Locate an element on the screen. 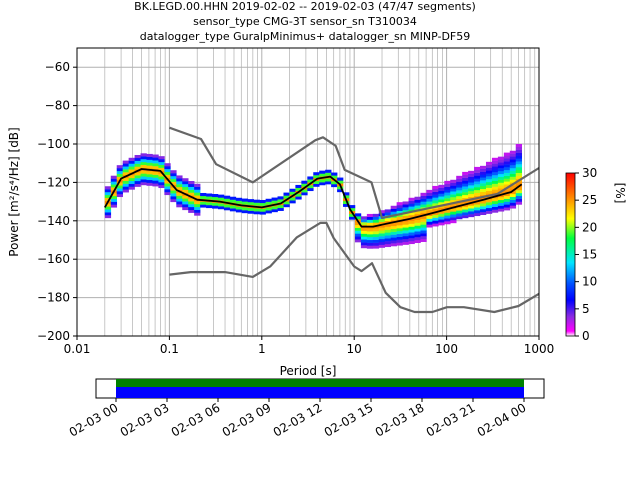  y-tick-label: −200 is located at coordinates (53, 336).